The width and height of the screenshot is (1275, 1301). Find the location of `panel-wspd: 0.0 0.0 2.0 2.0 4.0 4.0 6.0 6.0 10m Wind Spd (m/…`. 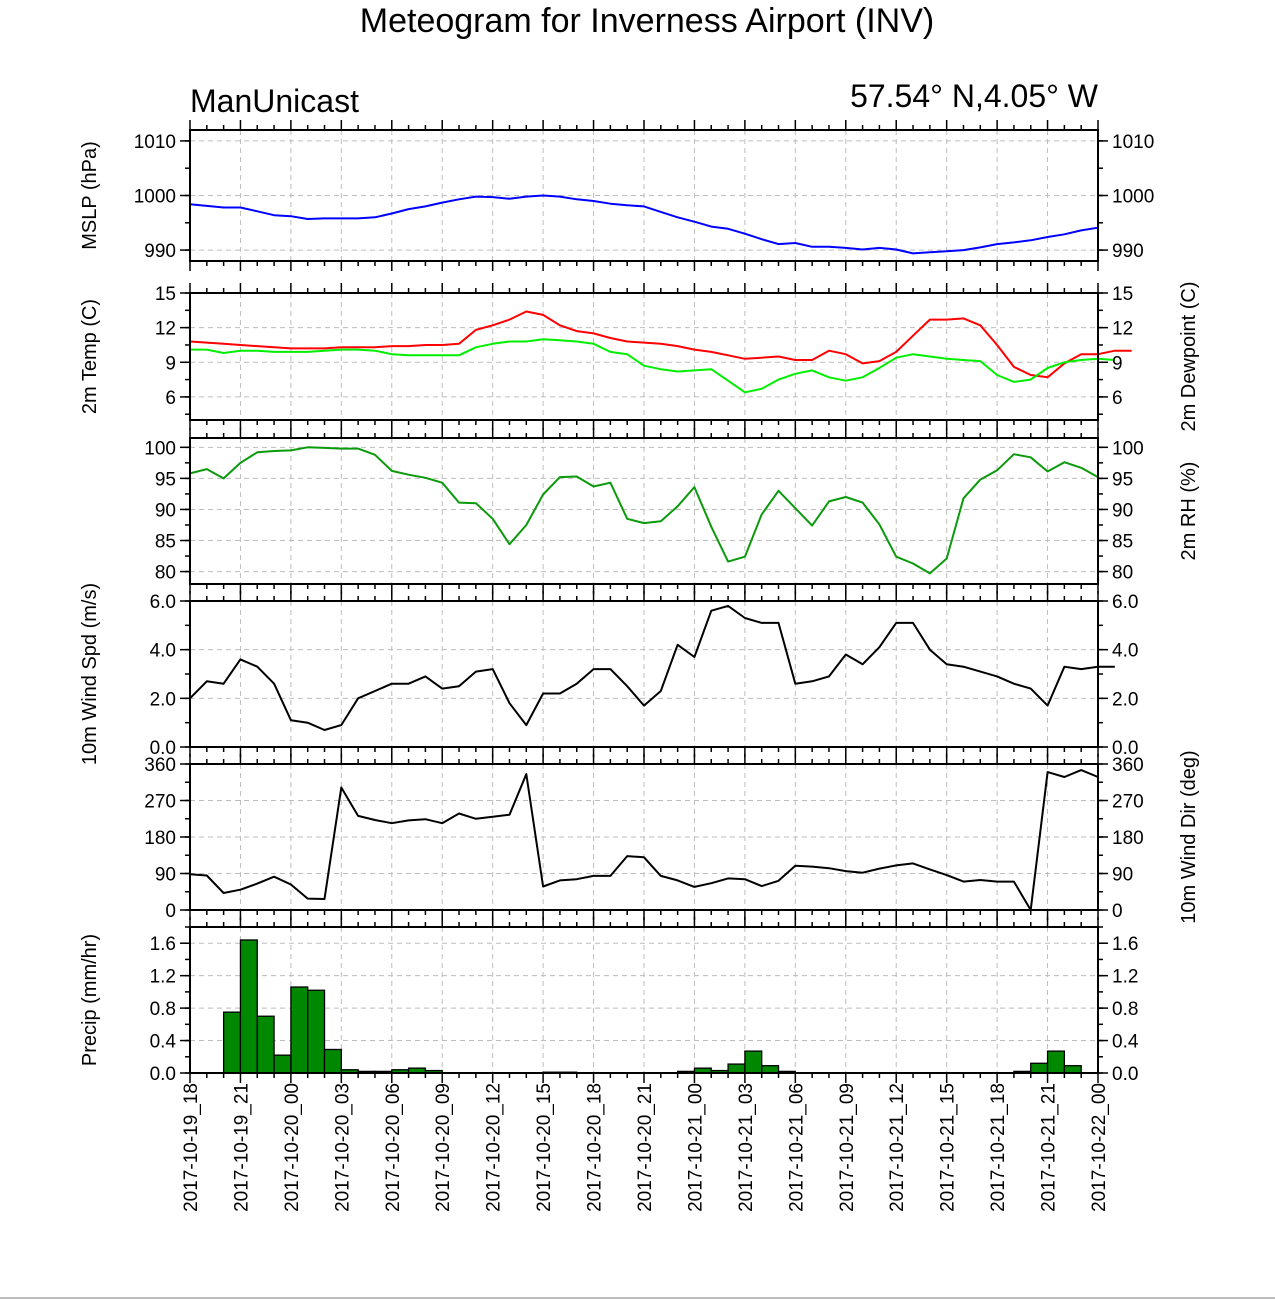

panel-wspd: 0.0 0.0 2.0 2.0 4.0 4.0 6.0 6.0 10m Wind Spd (m/… is located at coordinates (608, 674).